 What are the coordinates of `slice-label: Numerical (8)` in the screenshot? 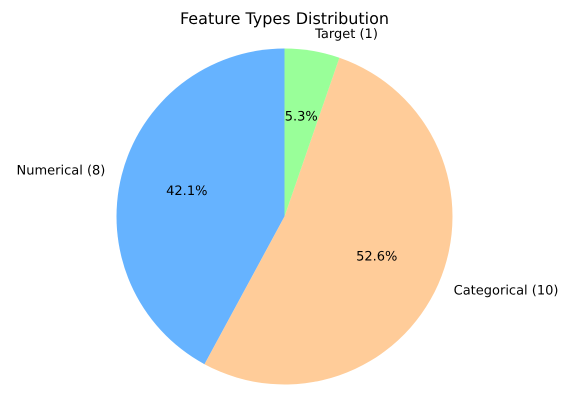 It's located at (61, 171).